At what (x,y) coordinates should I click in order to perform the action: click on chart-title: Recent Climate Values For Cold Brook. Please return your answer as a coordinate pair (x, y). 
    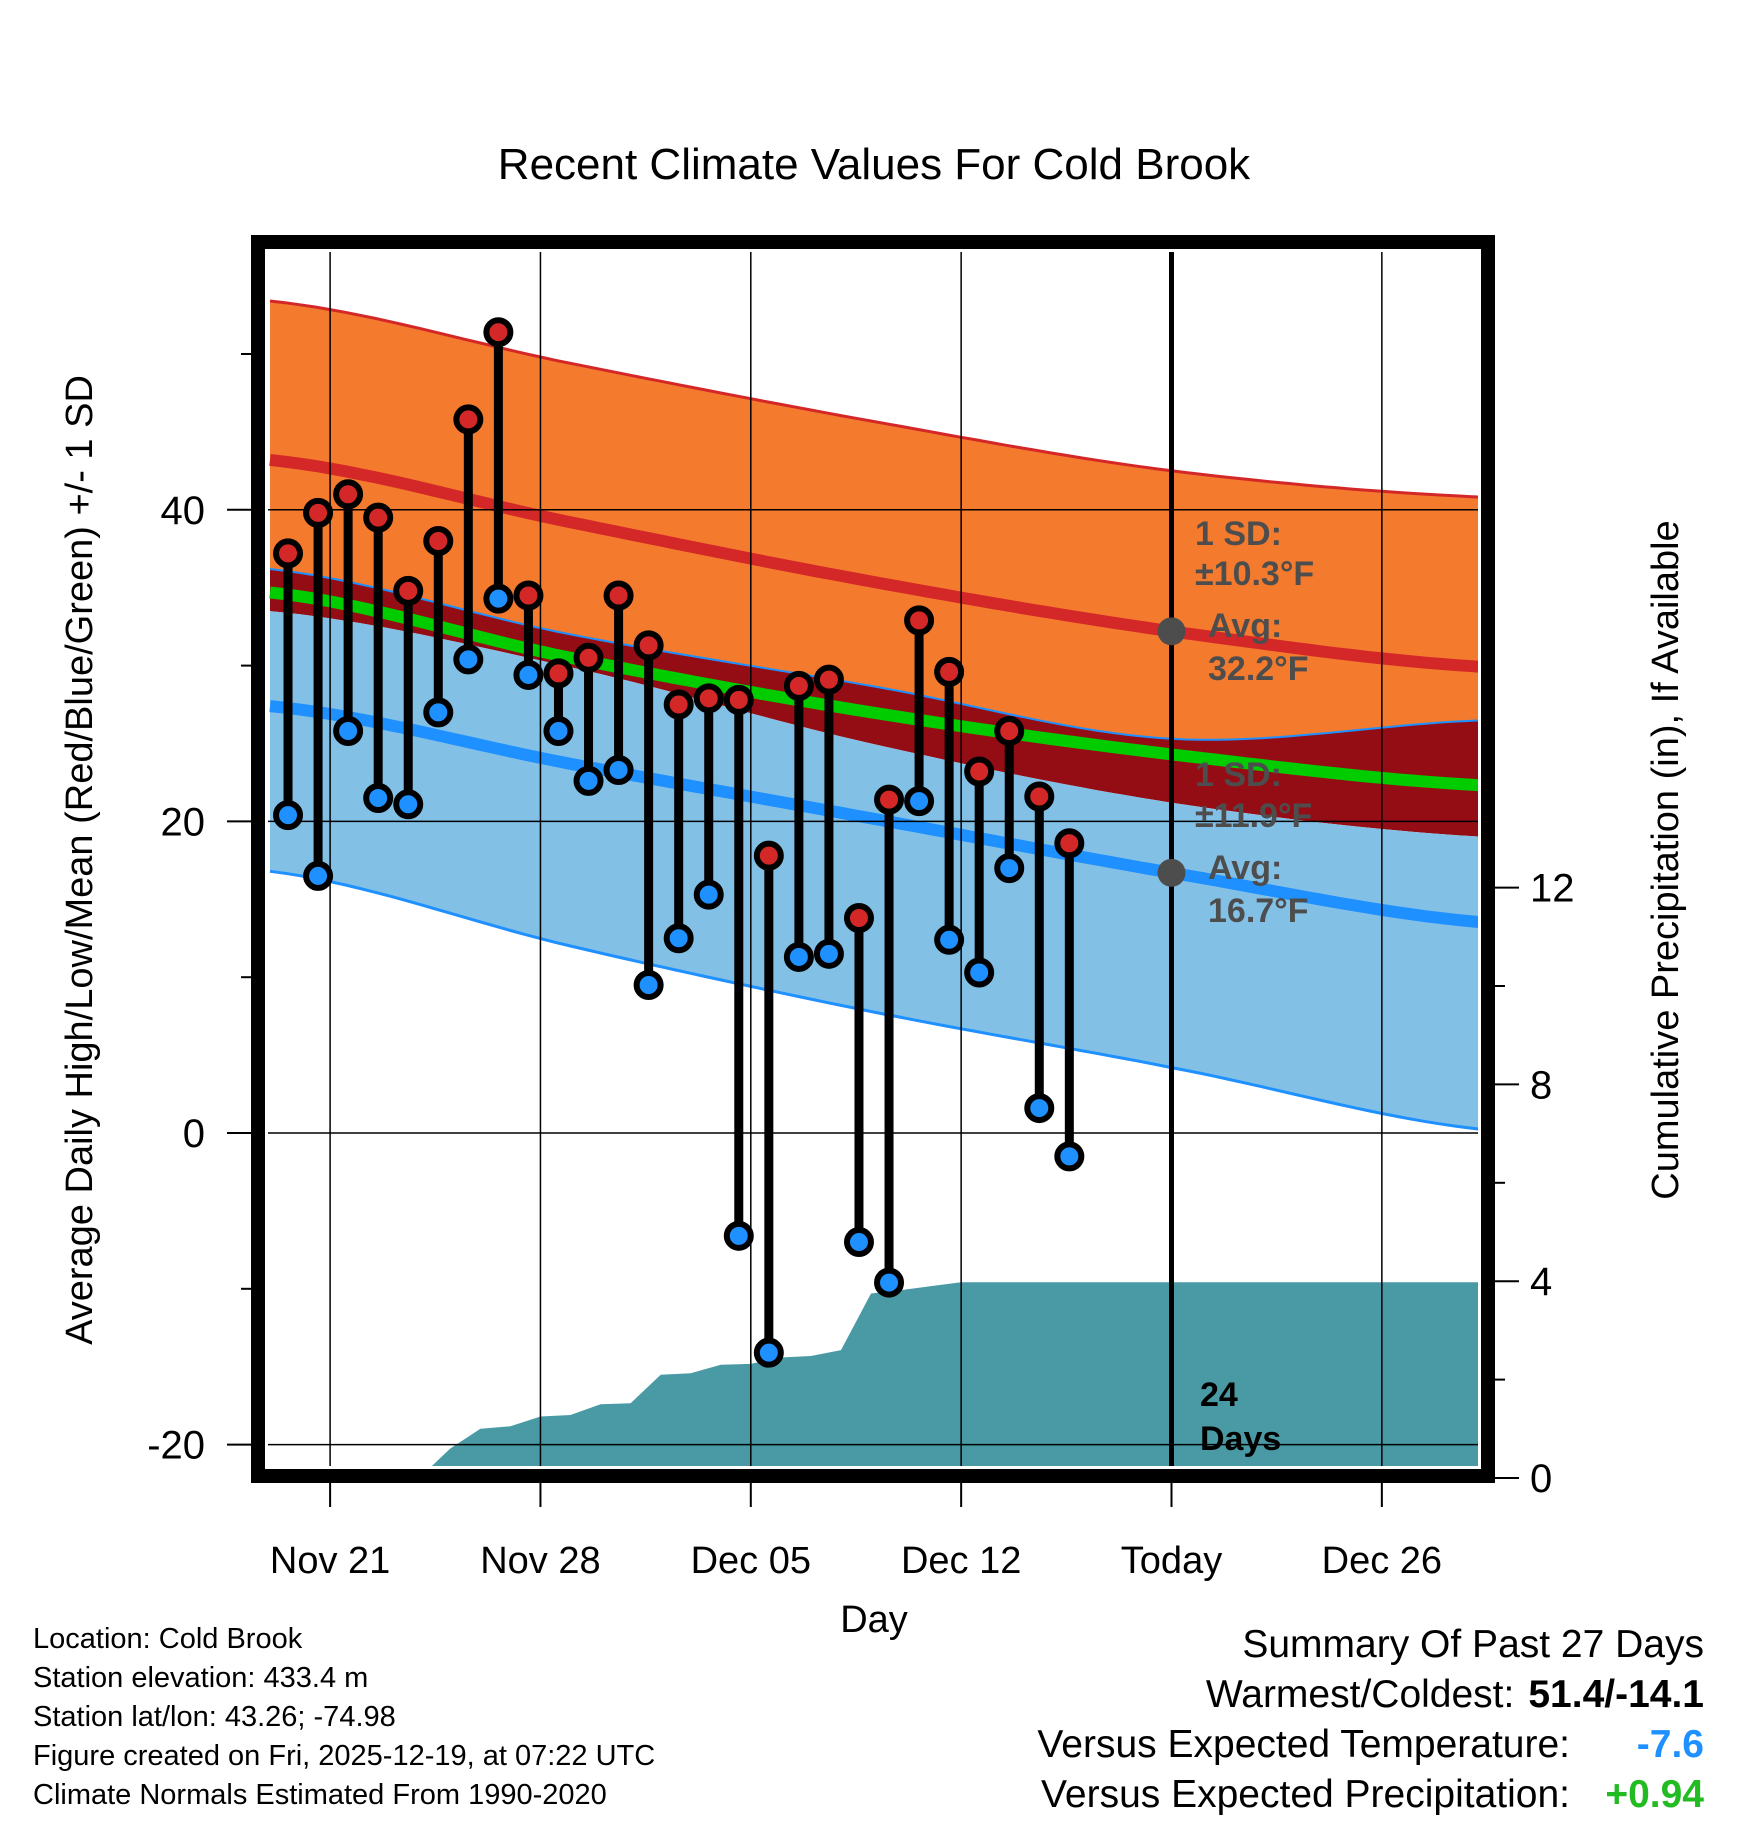
    Looking at the image, I should click on (874, 164).